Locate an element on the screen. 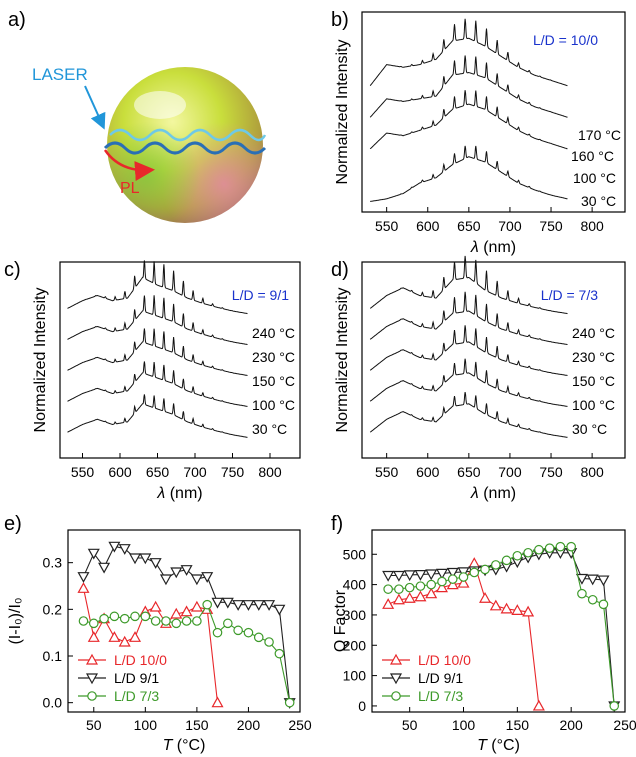 This screenshot has height=757, width=636. temperature-label: 30 °C is located at coordinates (598, 201).